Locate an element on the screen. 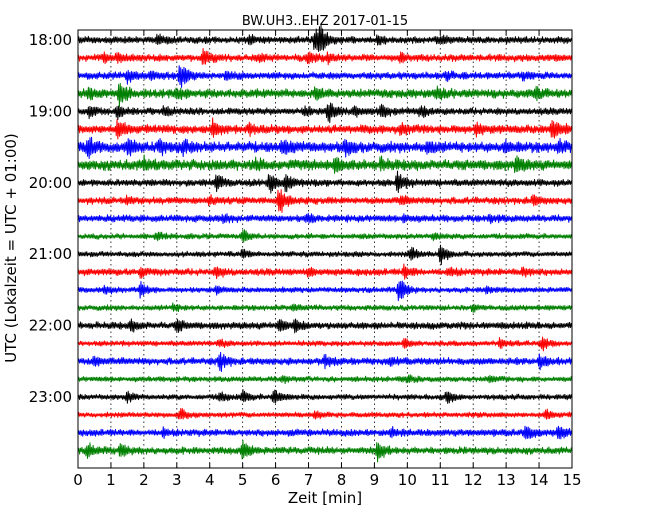  x-tick-label: 15 is located at coordinates (571, 480).